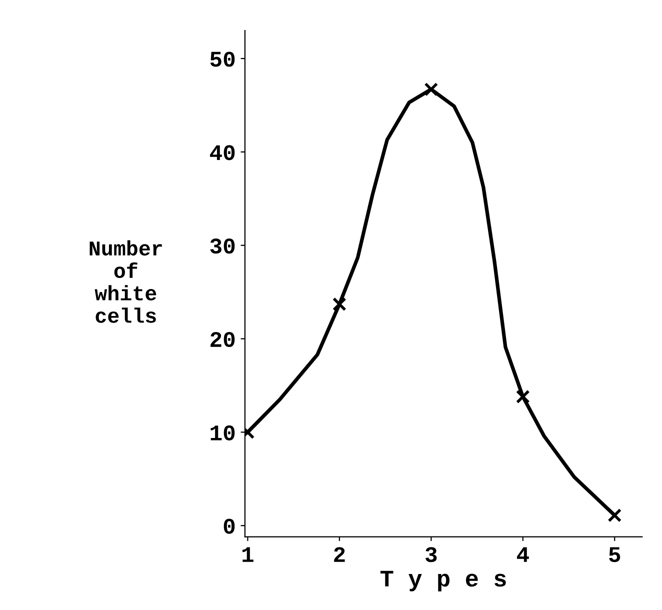 This screenshot has height=610, width=662. What do you see at coordinates (522, 554) in the screenshot?
I see `x-tick-label: 4` at bounding box center [522, 554].